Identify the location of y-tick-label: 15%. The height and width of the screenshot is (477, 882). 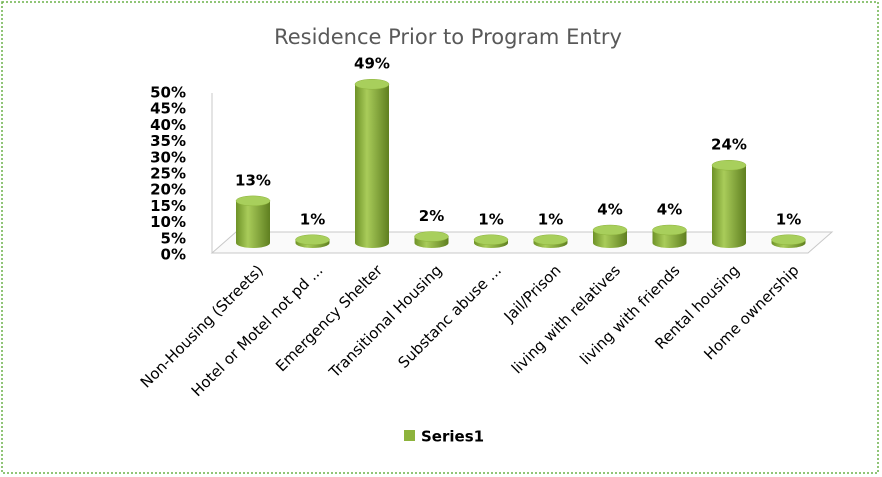
(168, 206).